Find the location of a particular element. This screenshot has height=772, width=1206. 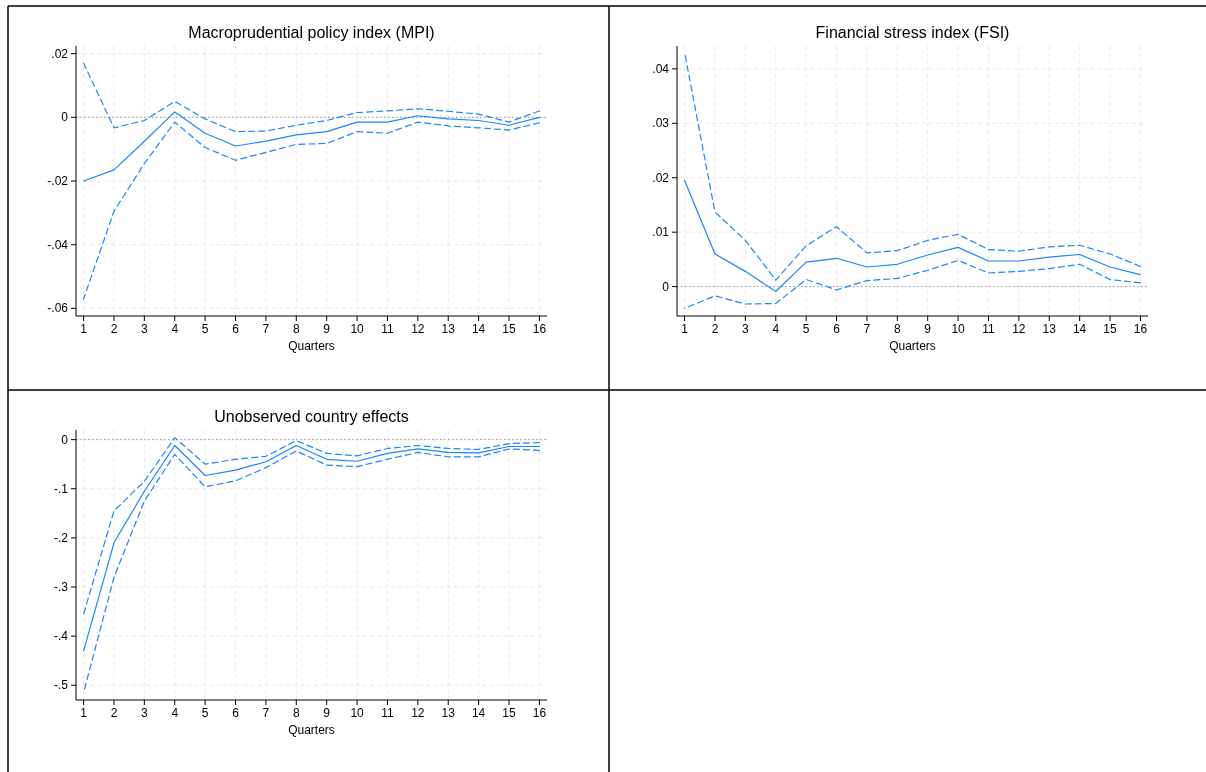

y-tick-label: .04 is located at coordinates (661, 68).